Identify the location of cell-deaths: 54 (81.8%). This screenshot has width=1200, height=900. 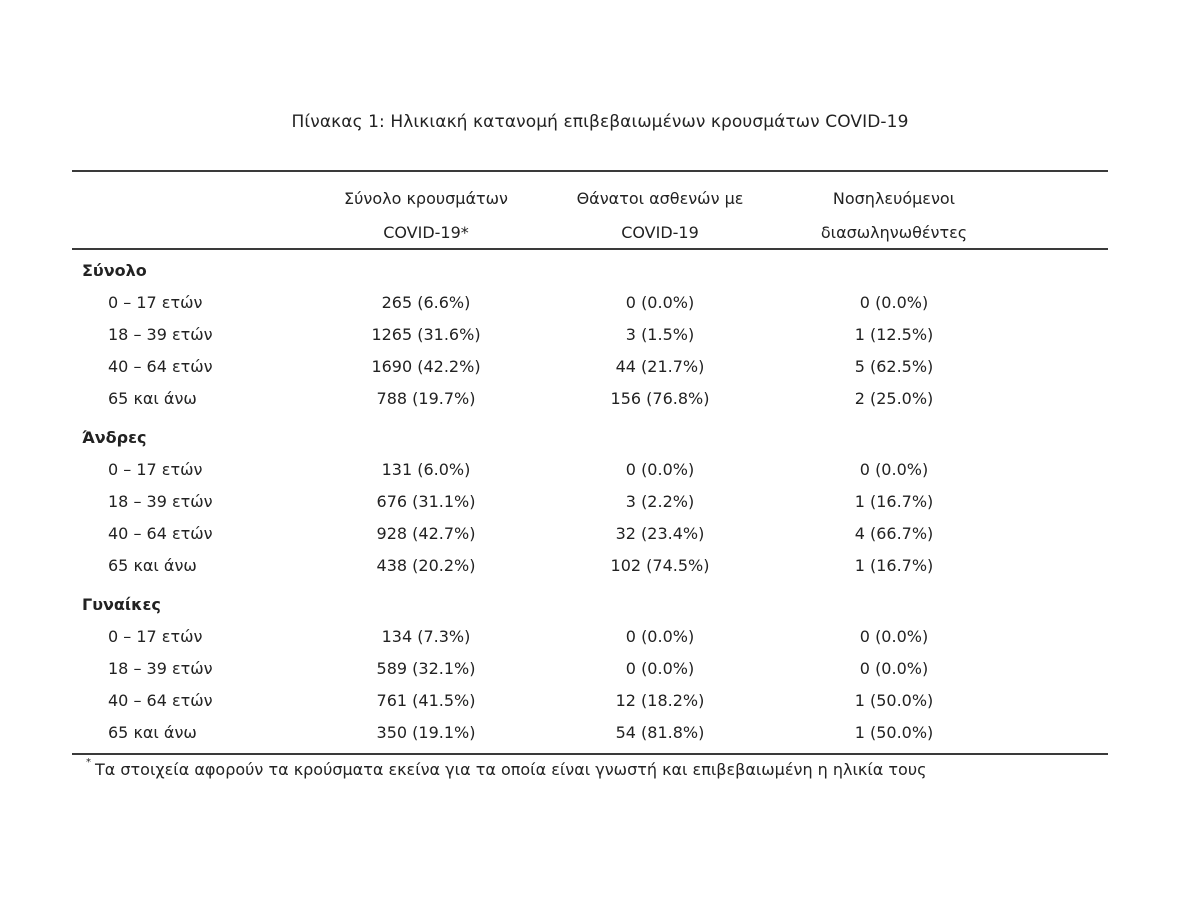
(660, 732).